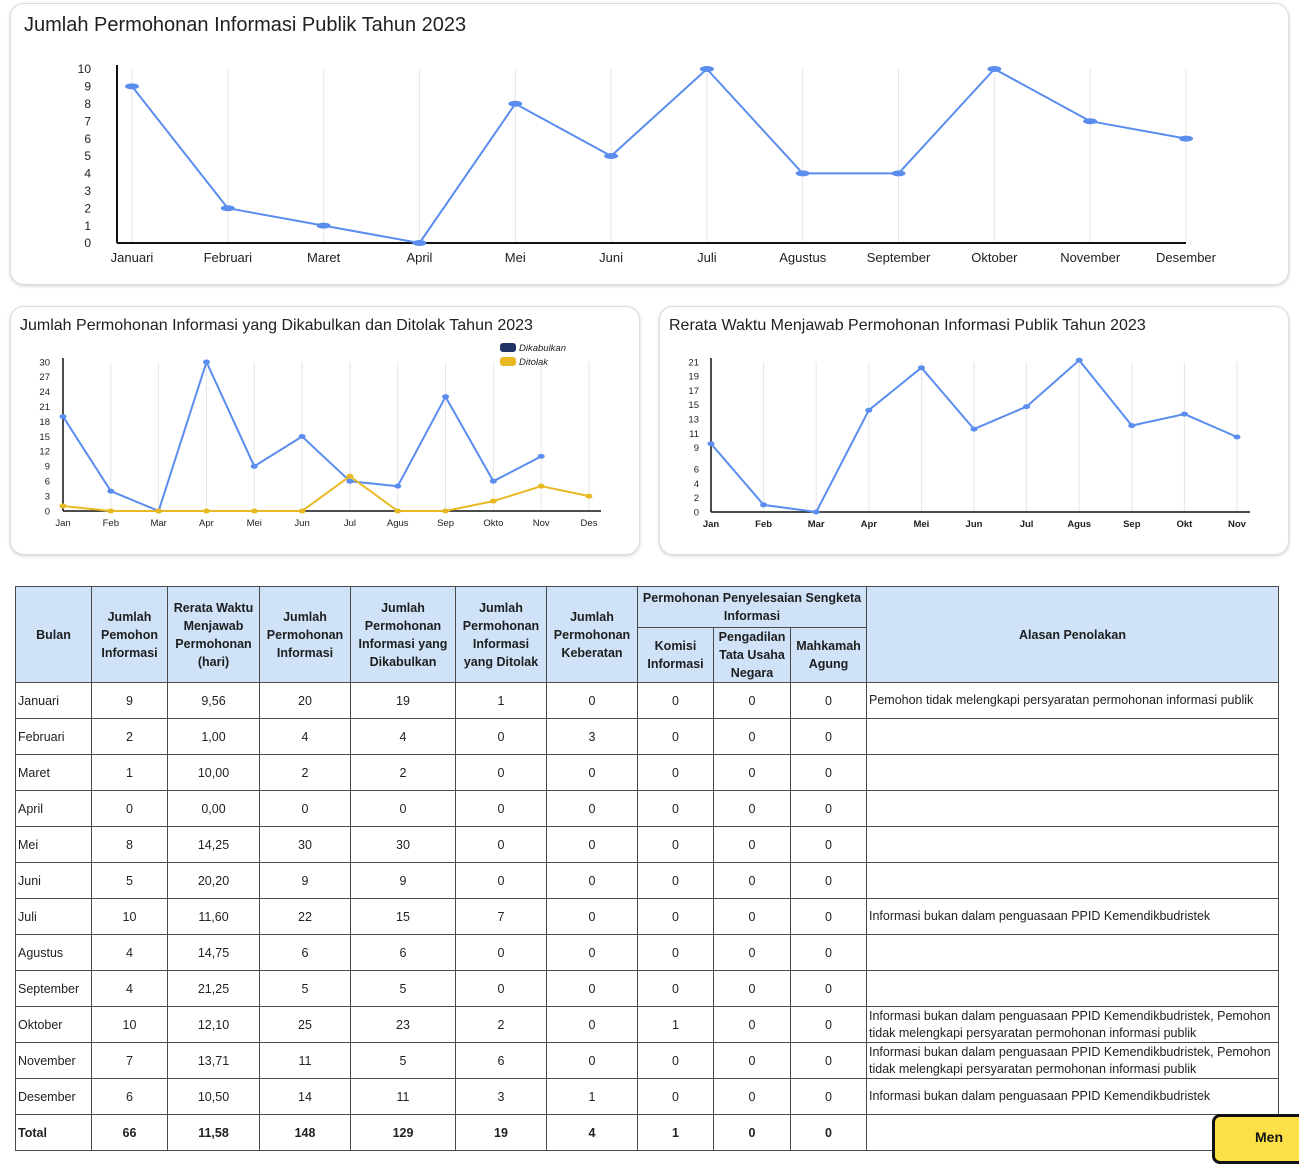 The height and width of the screenshot is (1164, 1299). I want to click on header-ma: Mahkamah Agung, so click(828, 655).